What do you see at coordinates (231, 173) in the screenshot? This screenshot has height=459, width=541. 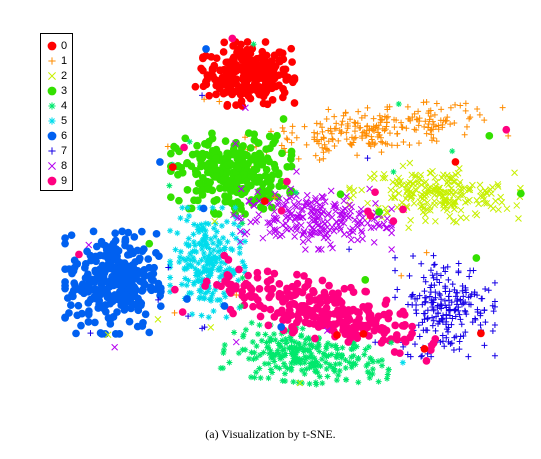 I see `series-3-points` at bounding box center [231, 173].